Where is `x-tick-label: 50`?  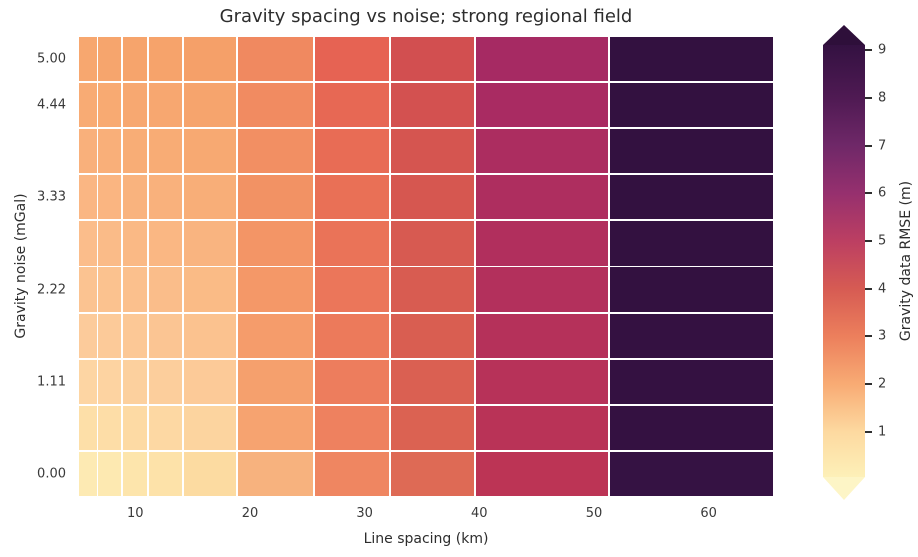
x-tick-label: 50 is located at coordinates (594, 513).